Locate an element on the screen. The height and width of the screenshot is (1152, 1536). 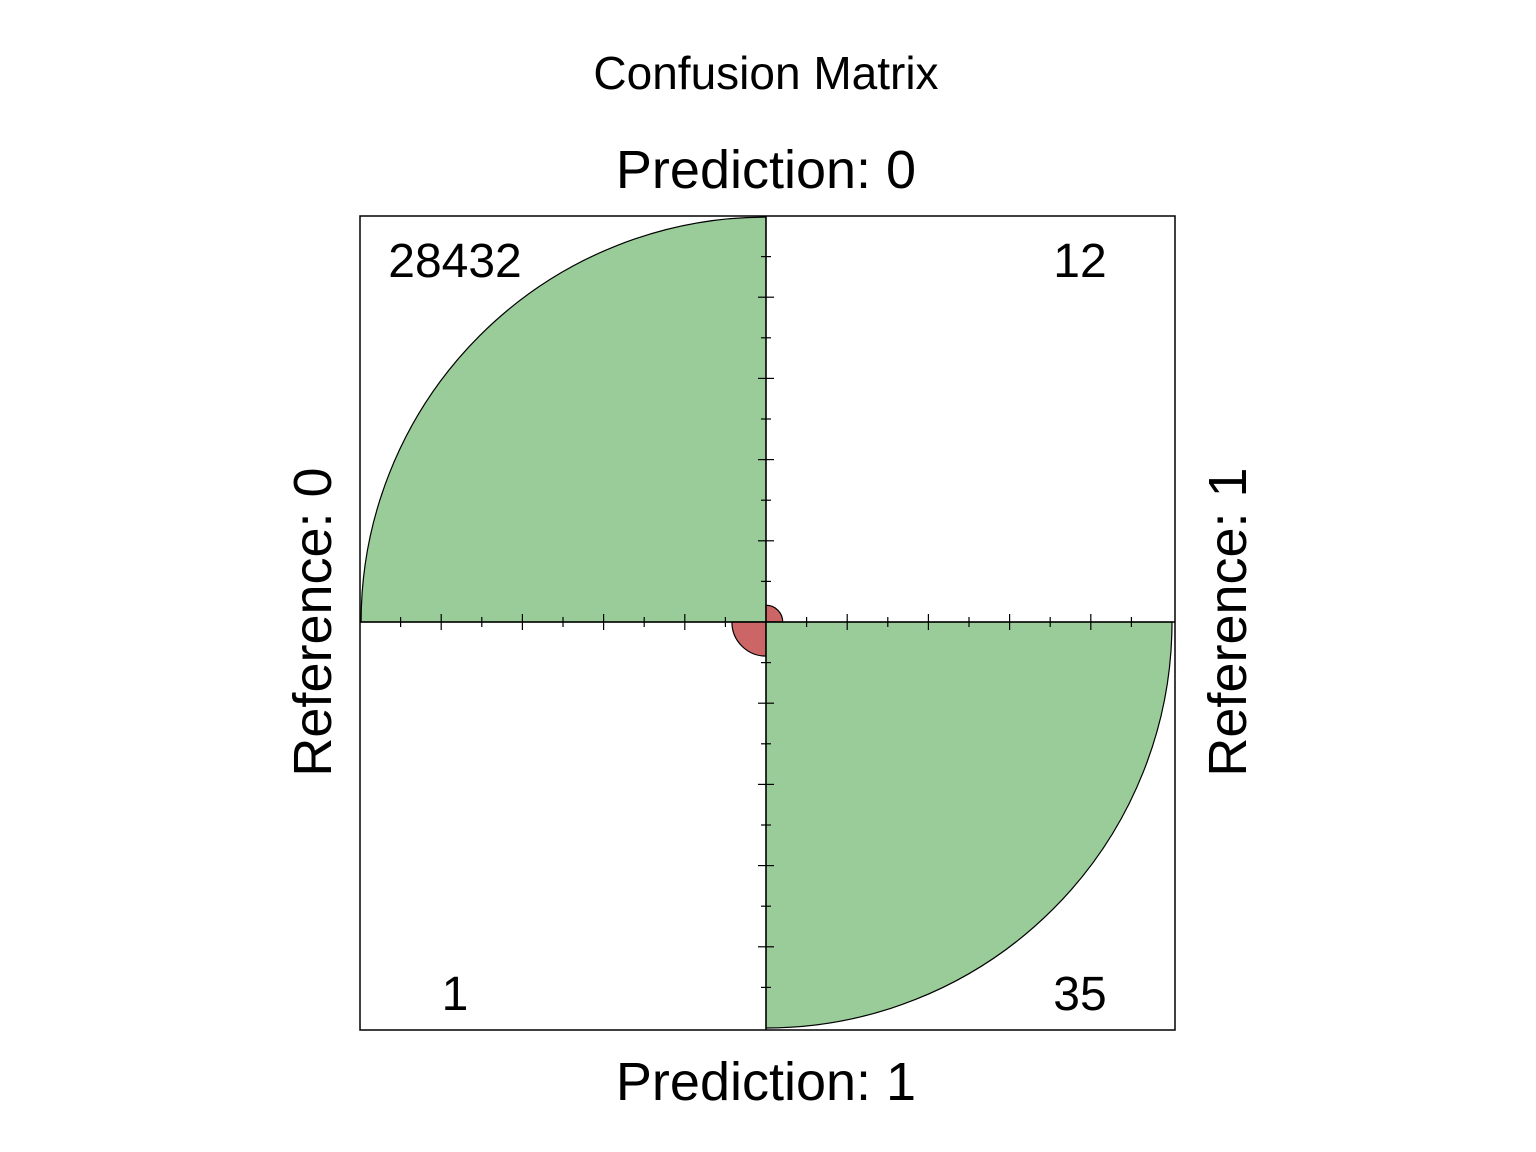
sector-top-left is located at coordinates (563, 419).